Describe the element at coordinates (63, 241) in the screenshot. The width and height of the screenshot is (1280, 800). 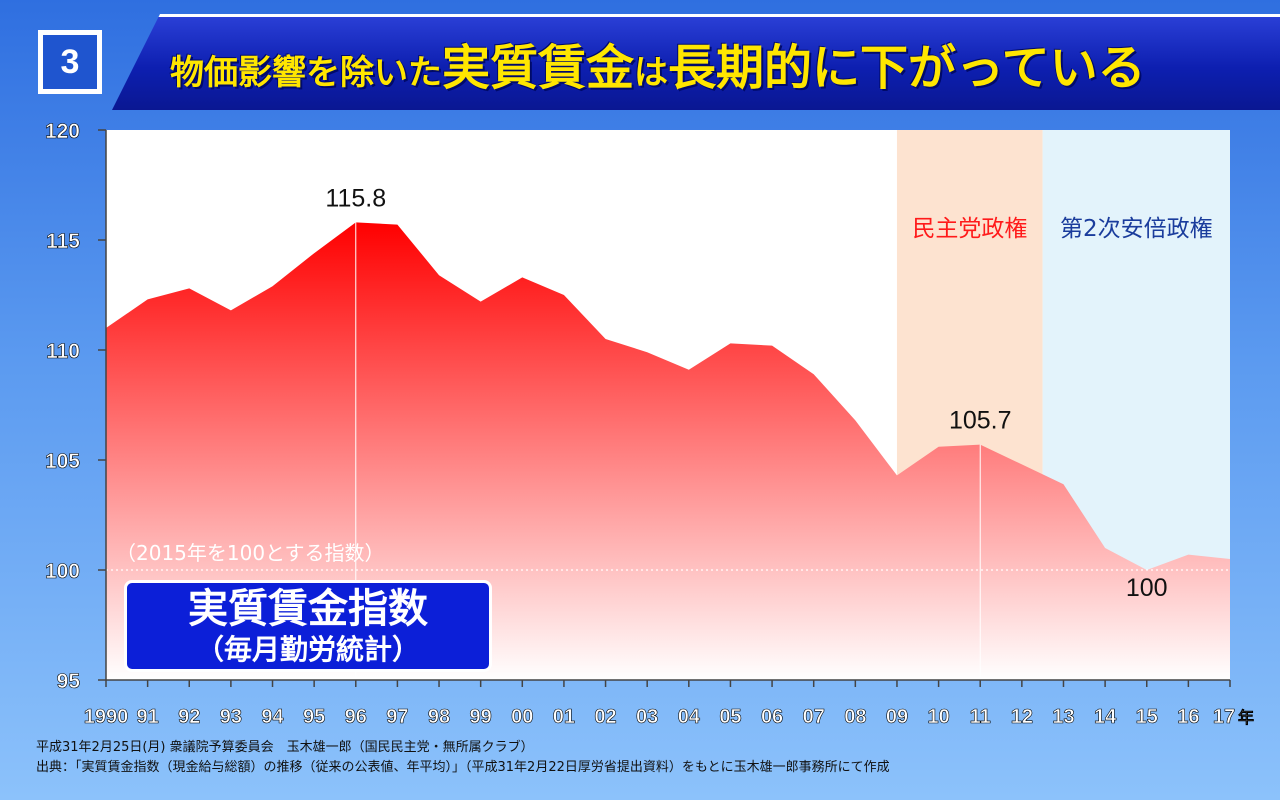
I see `y-tick-label: 115` at that location.